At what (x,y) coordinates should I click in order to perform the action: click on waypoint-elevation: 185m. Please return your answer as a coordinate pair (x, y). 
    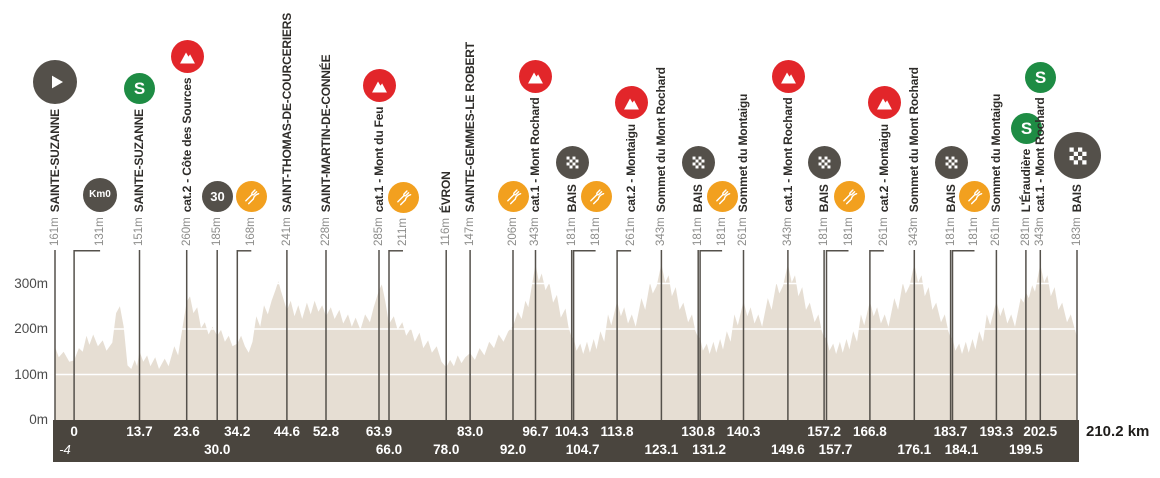
    Looking at the image, I should click on (217, 231).